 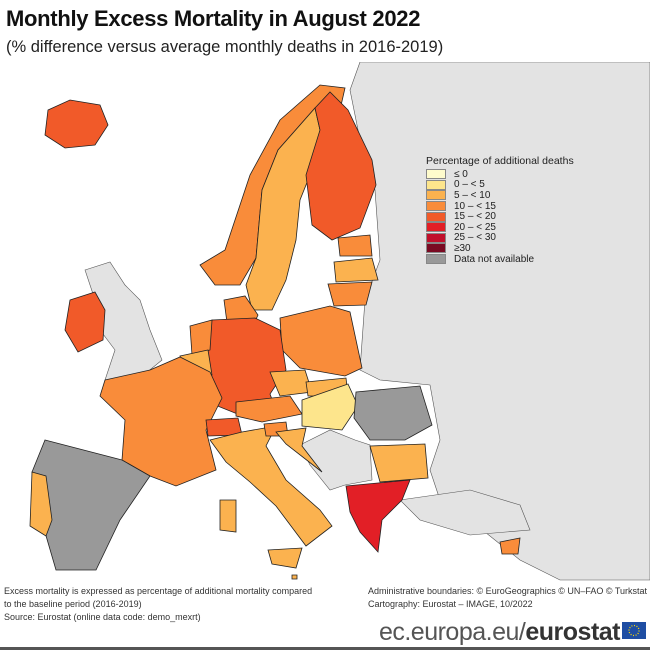 I want to click on country-estonia, so click(x=355, y=245).